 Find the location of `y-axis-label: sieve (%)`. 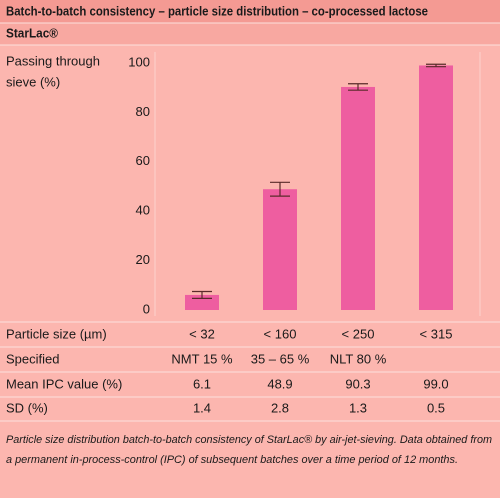

y-axis-label: sieve (%) is located at coordinates (33, 81).